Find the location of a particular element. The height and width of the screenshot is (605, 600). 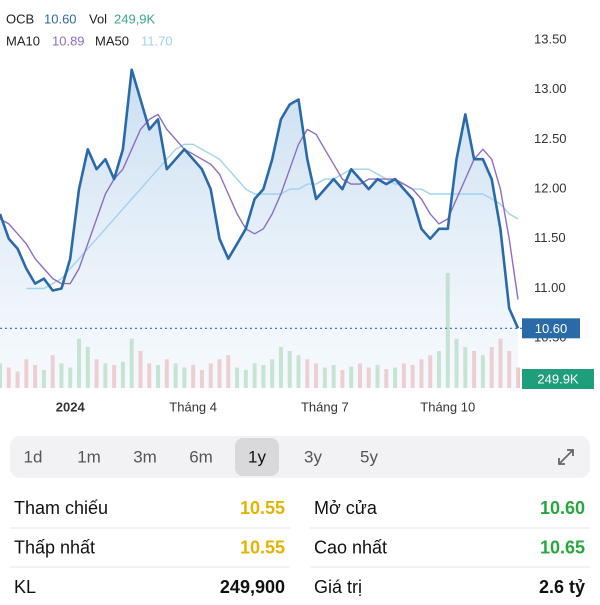

price-badge-label: 10.60 is located at coordinates (551, 328).